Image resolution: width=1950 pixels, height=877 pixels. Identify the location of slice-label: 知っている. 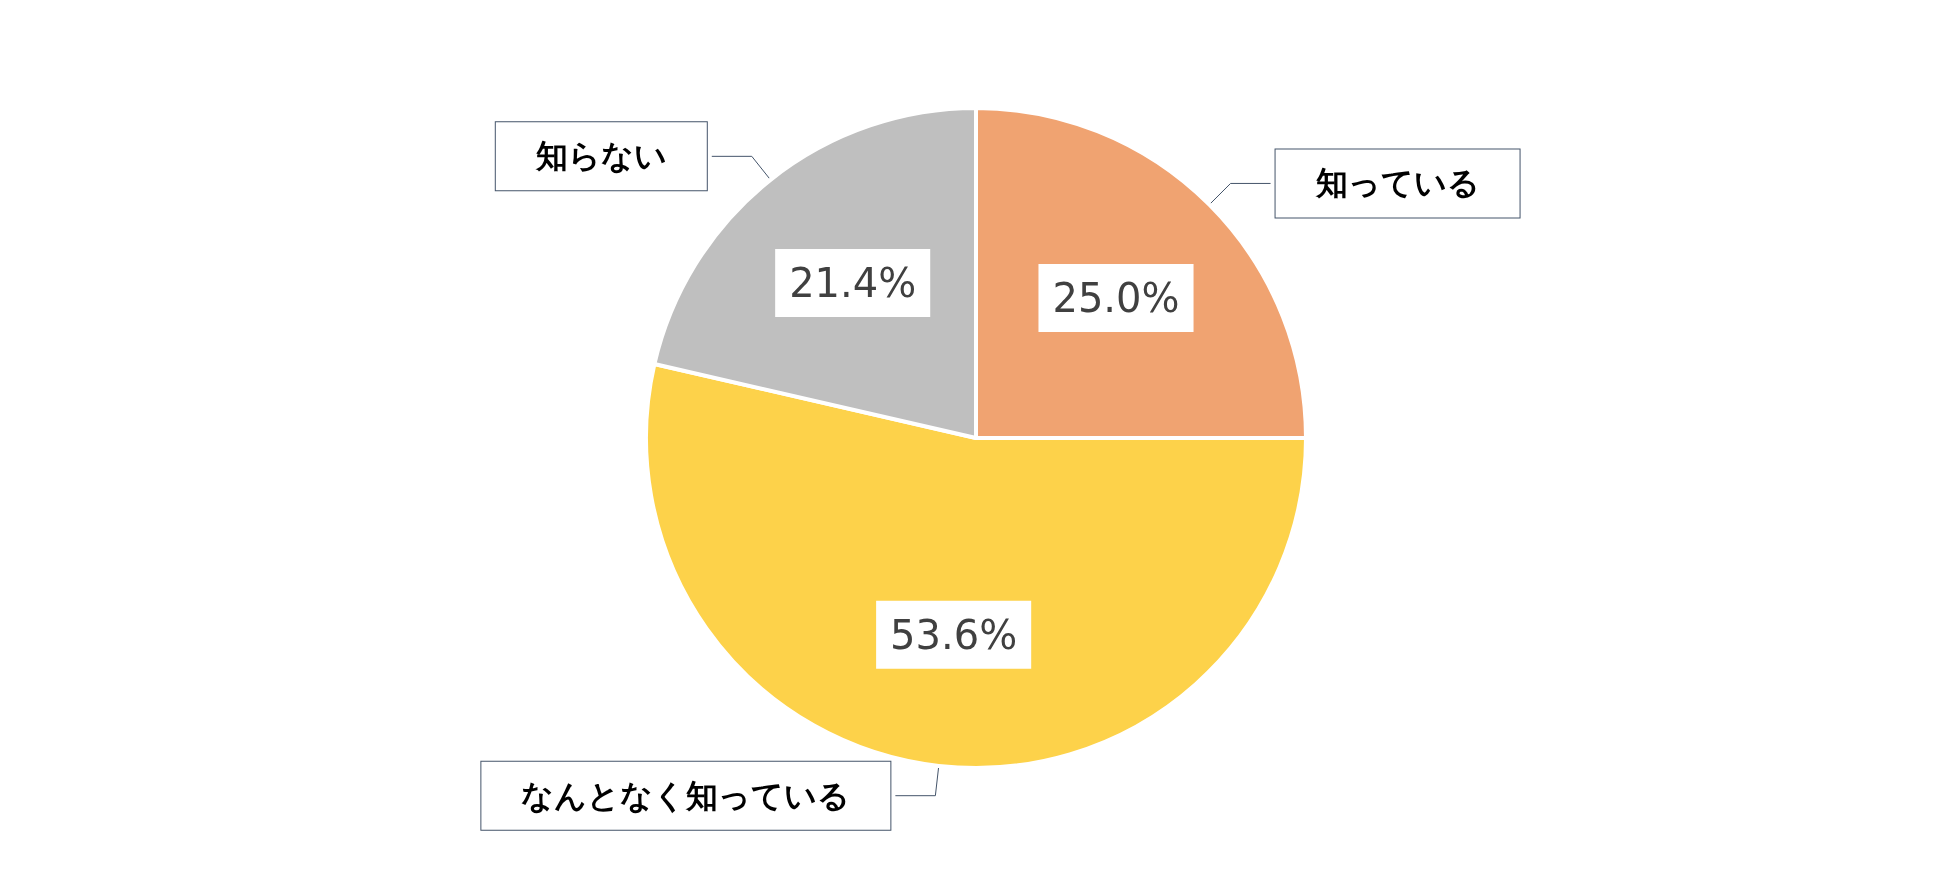
(1397, 183).